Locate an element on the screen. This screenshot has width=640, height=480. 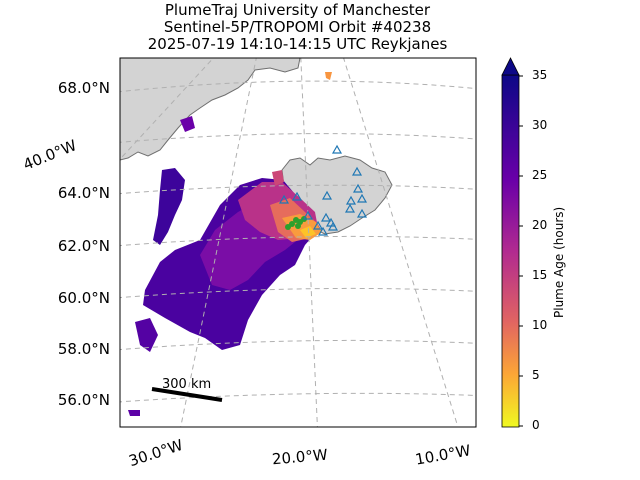
colorbar-label: Plume Age (hours) is located at coordinates (559, 262).